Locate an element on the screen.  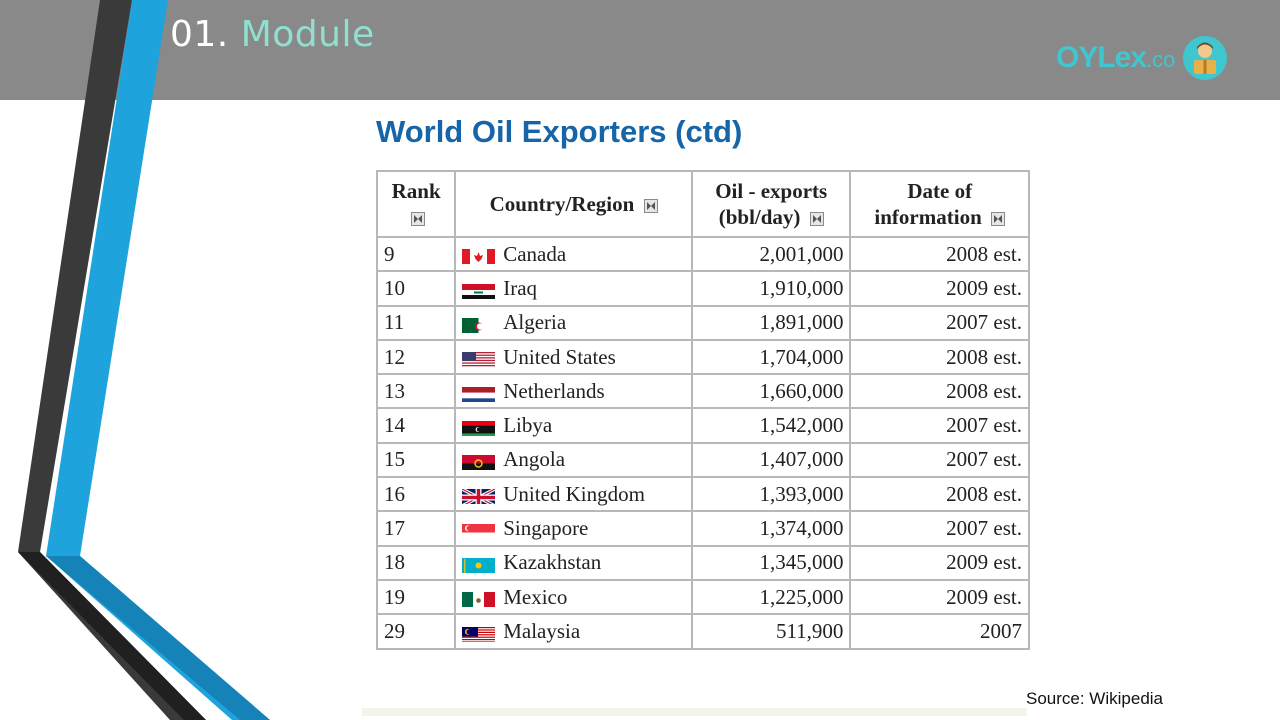
table-row: 12 United States 1,704,000 2008 est. is located at coordinates (702, 357).